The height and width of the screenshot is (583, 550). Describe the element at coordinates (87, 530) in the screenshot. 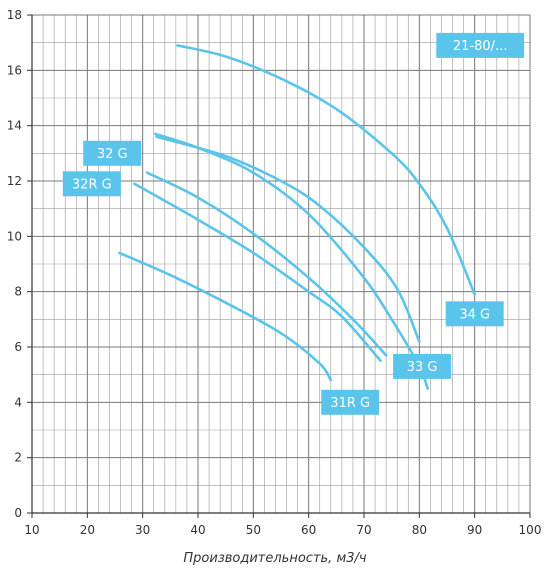

I see `x-tick-label: 20` at that location.